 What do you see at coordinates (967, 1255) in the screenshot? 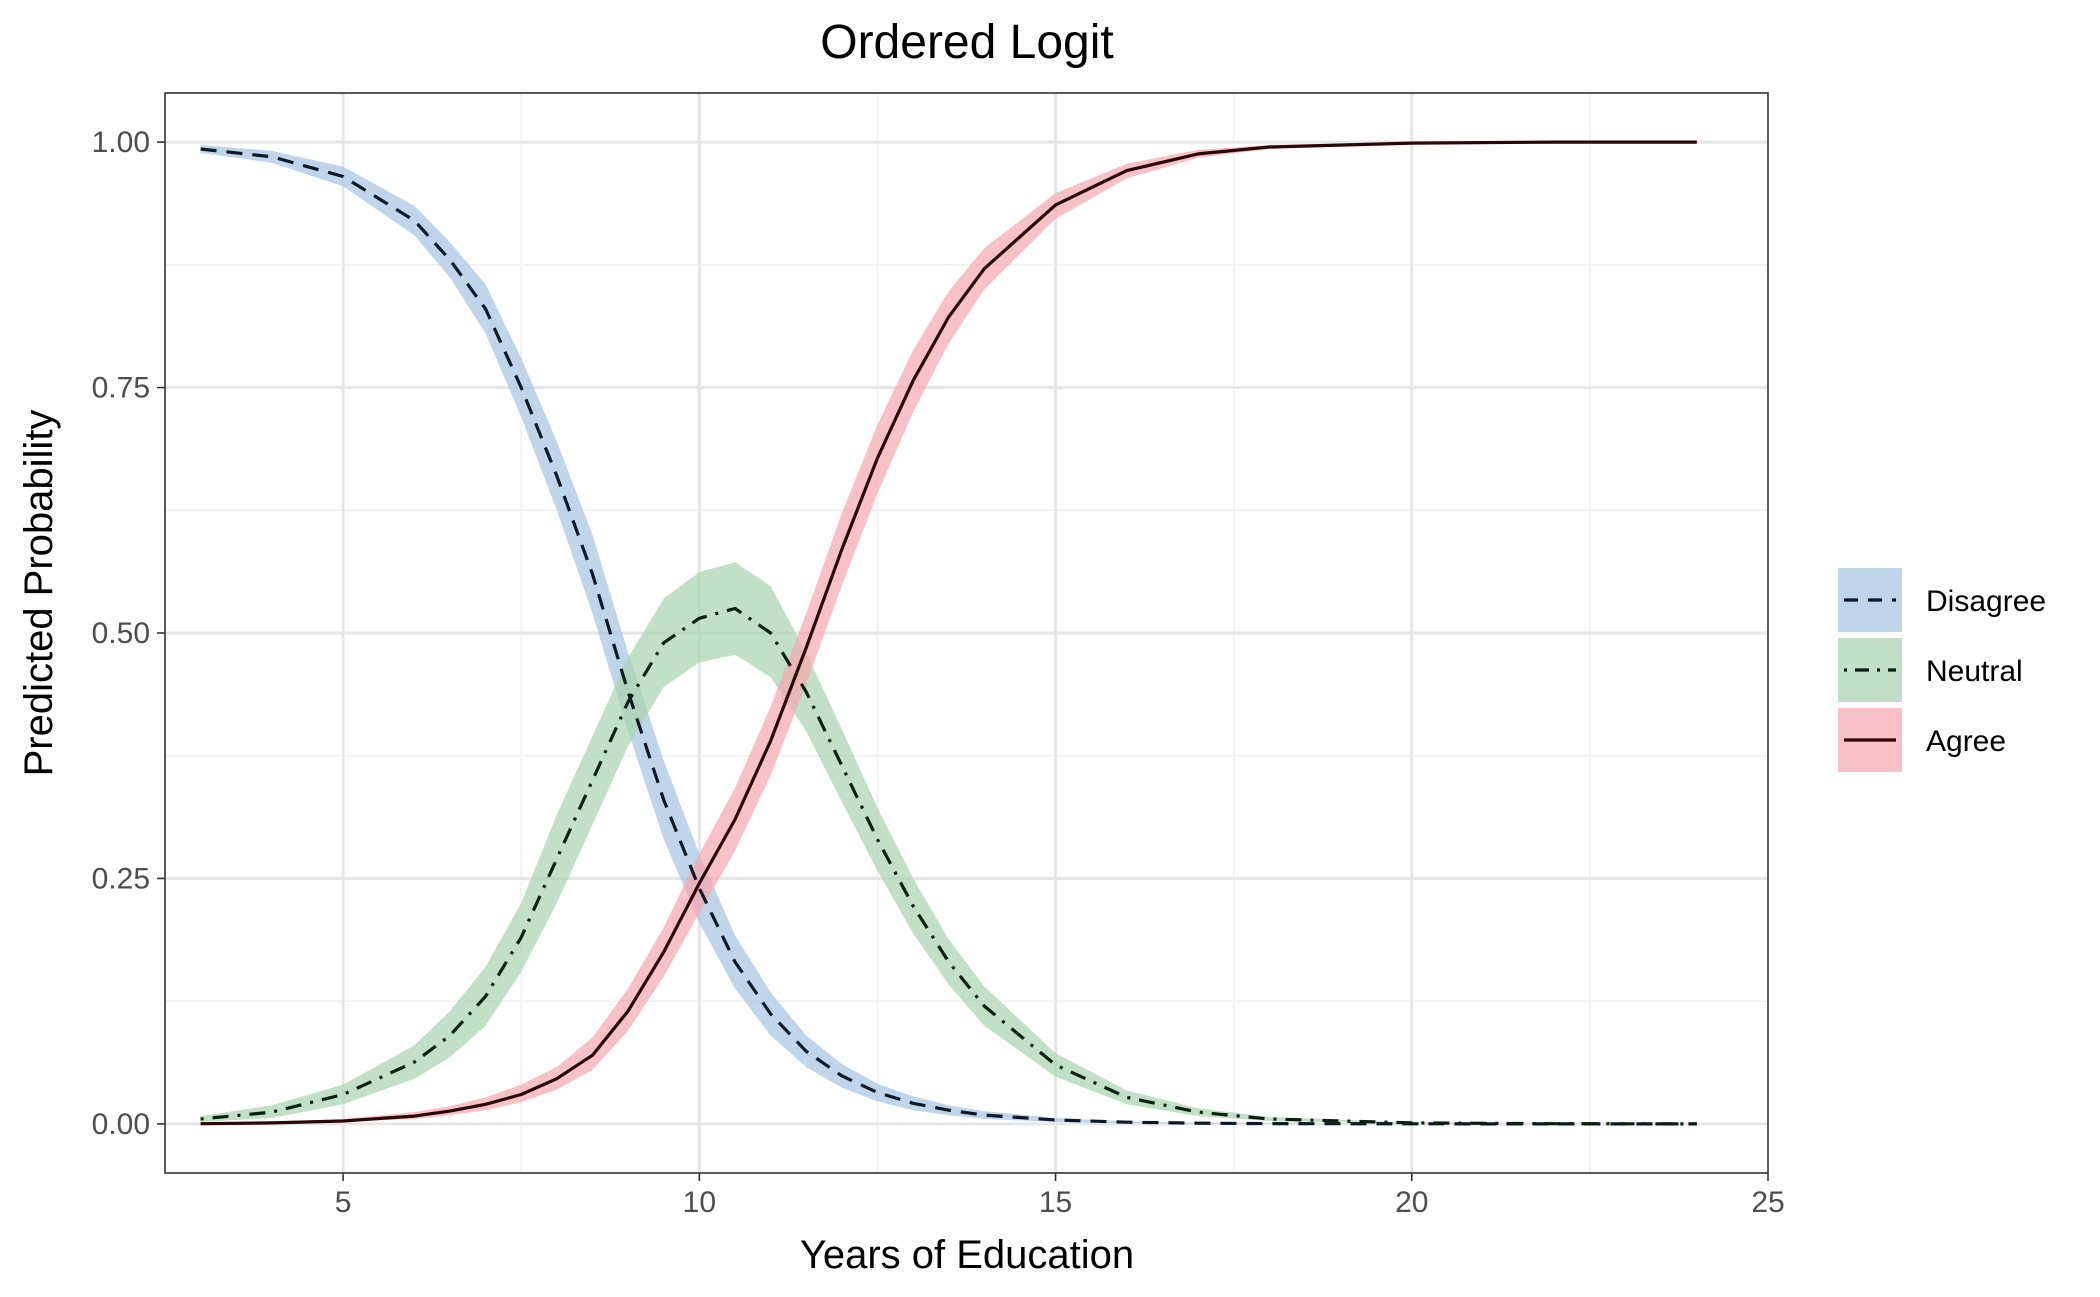
I see `x-axis-title: Years of Education` at bounding box center [967, 1255].